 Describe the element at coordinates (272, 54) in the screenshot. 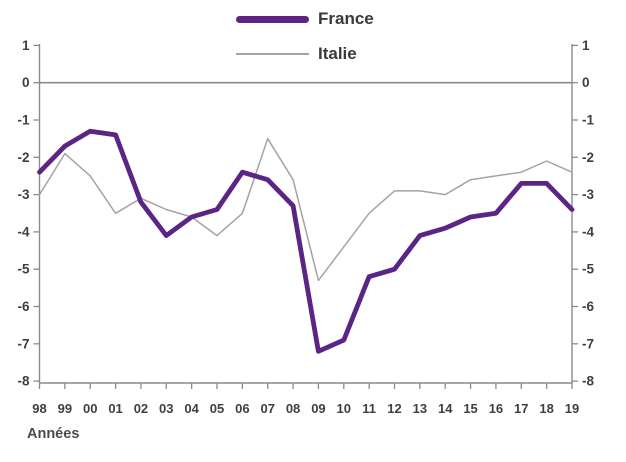

I see `italie-line-swatch` at that location.